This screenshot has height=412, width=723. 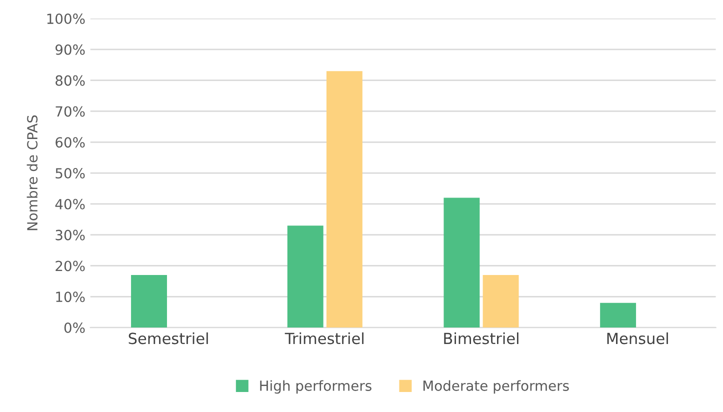 What do you see at coordinates (74, 328) in the screenshot?
I see `y-tick-label: 0%` at bounding box center [74, 328].